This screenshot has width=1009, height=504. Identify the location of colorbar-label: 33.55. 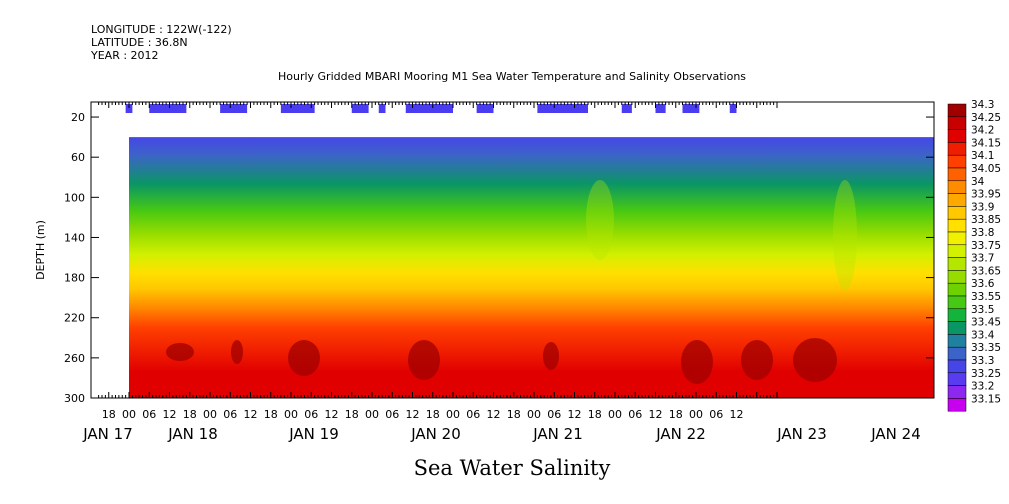
(986, 297).